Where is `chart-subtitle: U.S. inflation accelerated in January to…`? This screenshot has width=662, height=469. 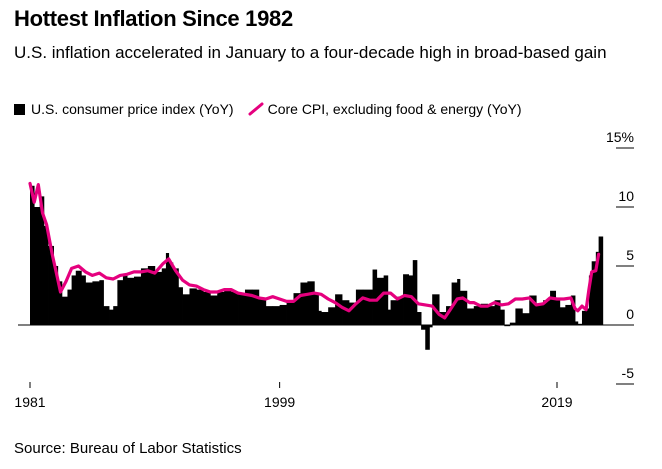
chart-subtitle: U.S. inflation accelerated in January to… is located at coordinates (310, 52).